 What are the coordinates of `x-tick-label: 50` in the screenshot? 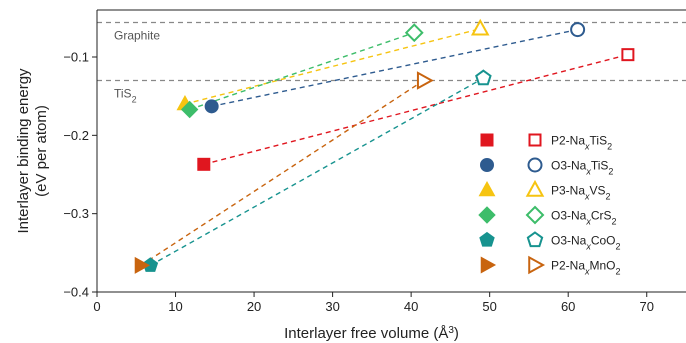 It's located at (489, 306).